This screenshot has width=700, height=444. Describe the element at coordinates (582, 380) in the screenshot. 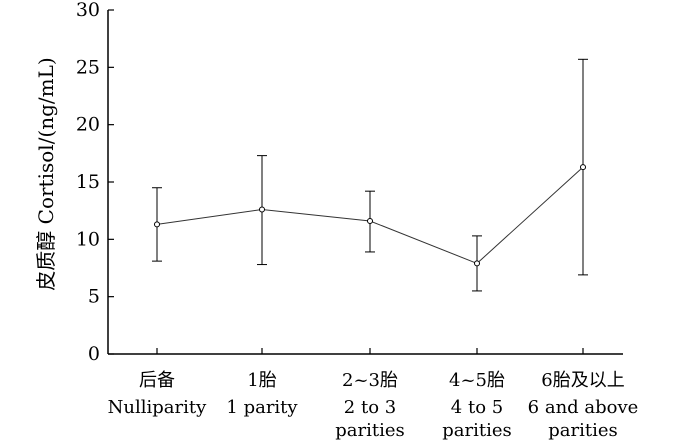

I see `x-tick-label-cn: 6胎及以上` at that location.